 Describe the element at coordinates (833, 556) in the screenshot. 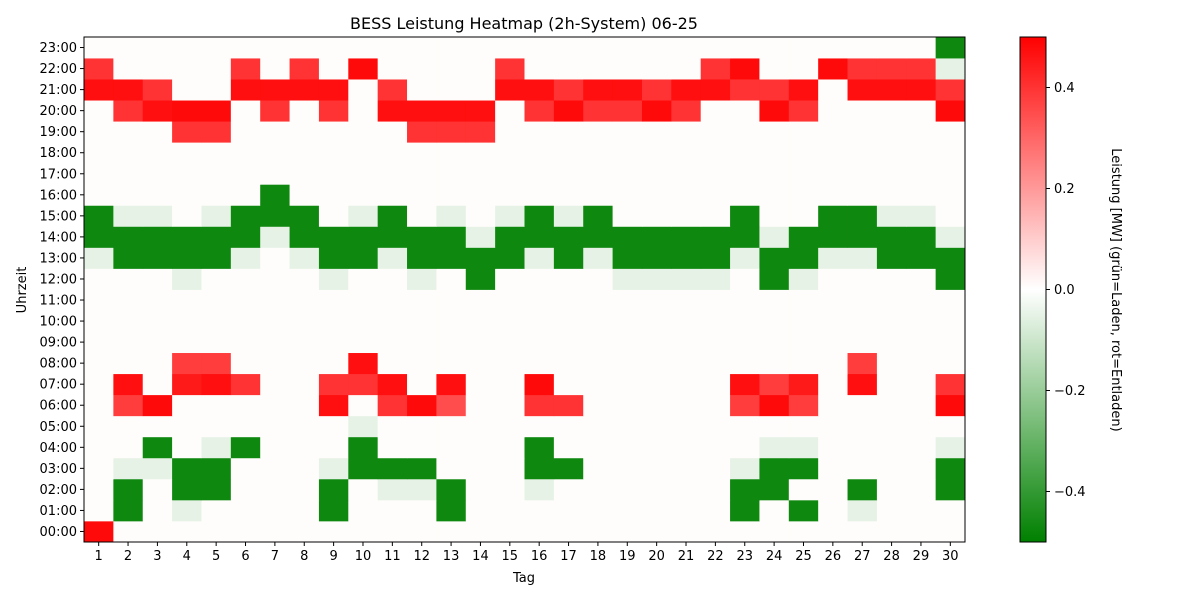

I see `x-tick-label: 26` at that location.